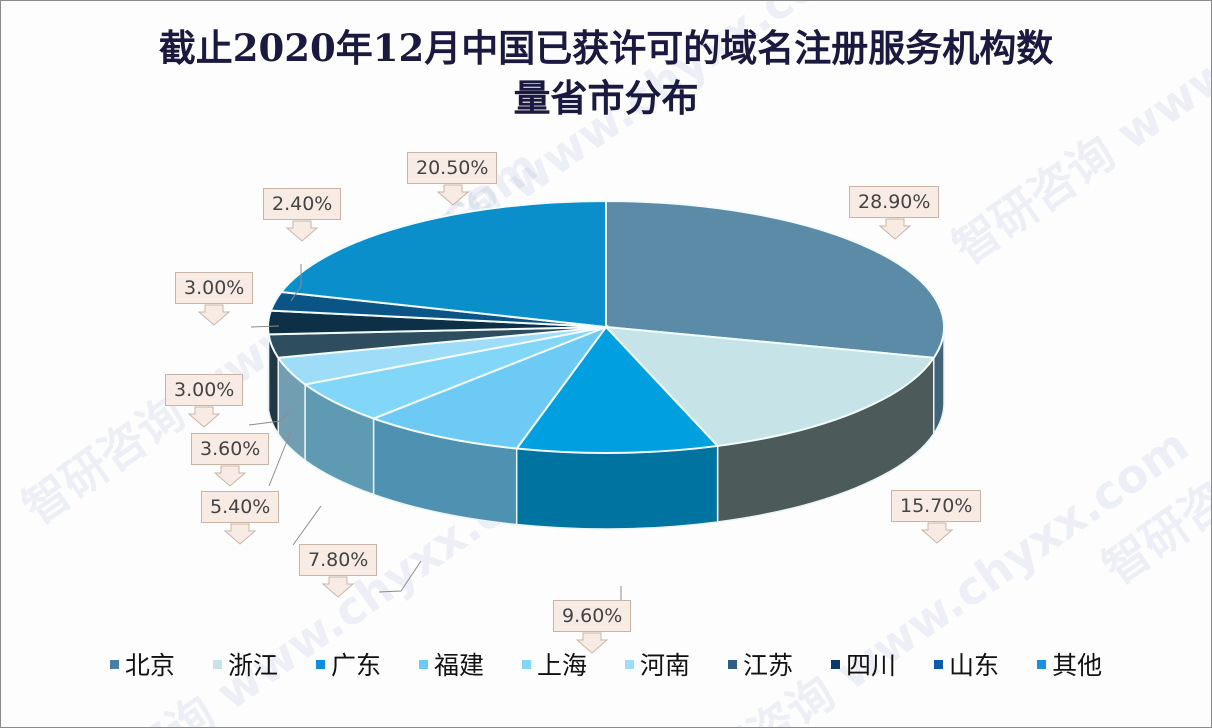 The width and height of the screenshot is (1212, 728). I want to click on legend-item-北京: 北京, so click(142, 664).